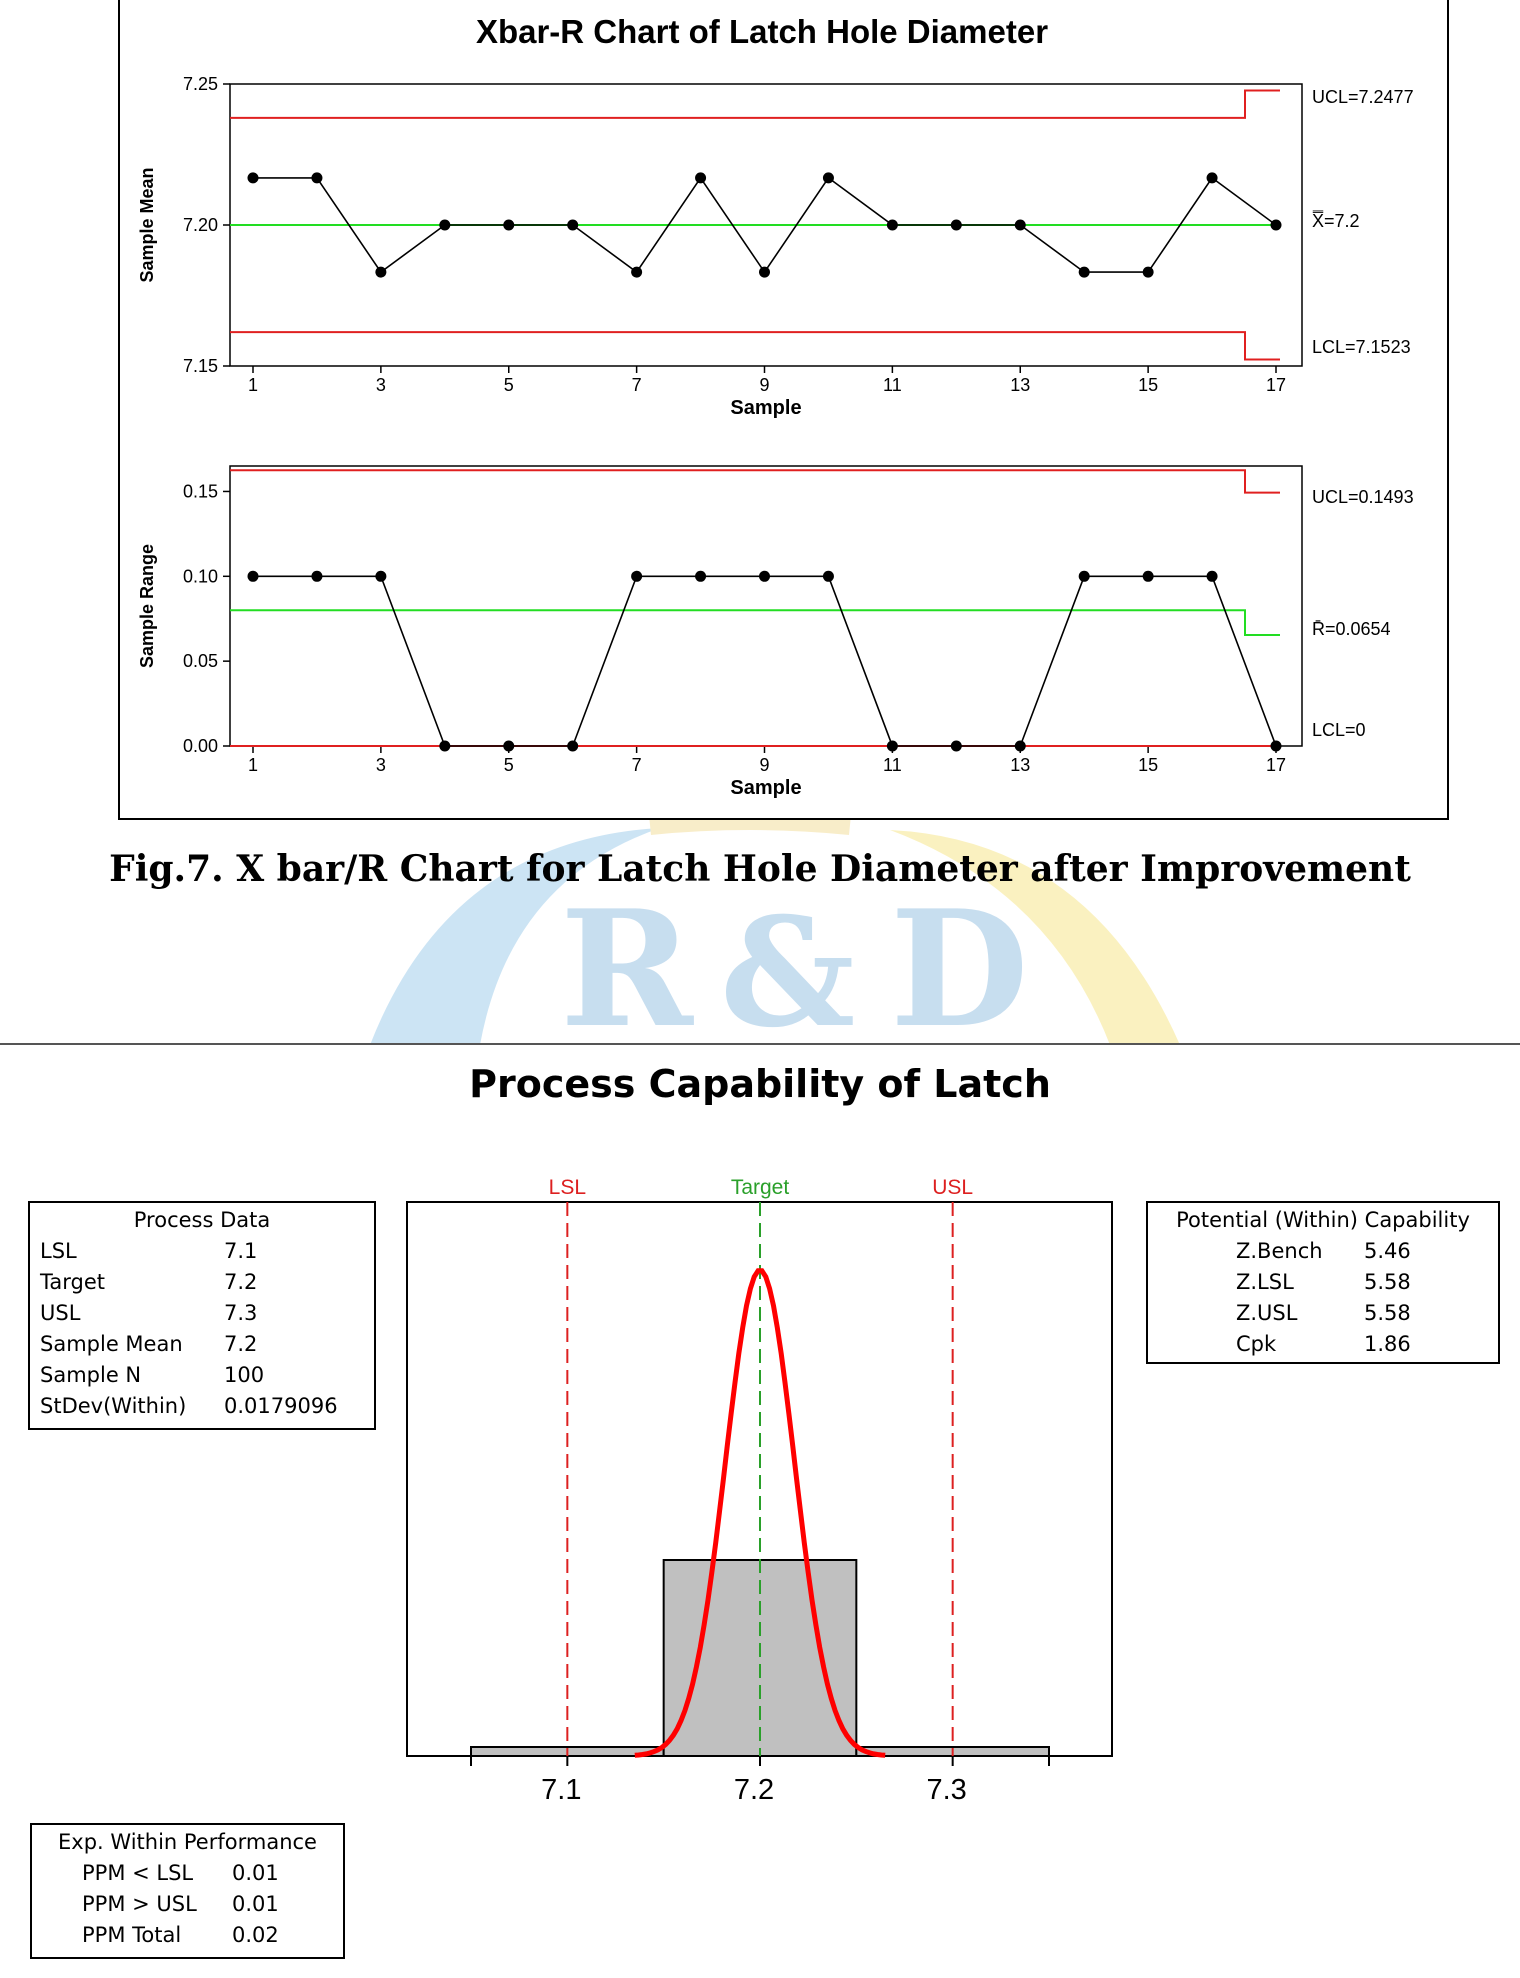  What do you see at coordinates (1267, 1313) in the screenshot?
I see `row-label: Z.USL` at bounding box center [1267, 1313].